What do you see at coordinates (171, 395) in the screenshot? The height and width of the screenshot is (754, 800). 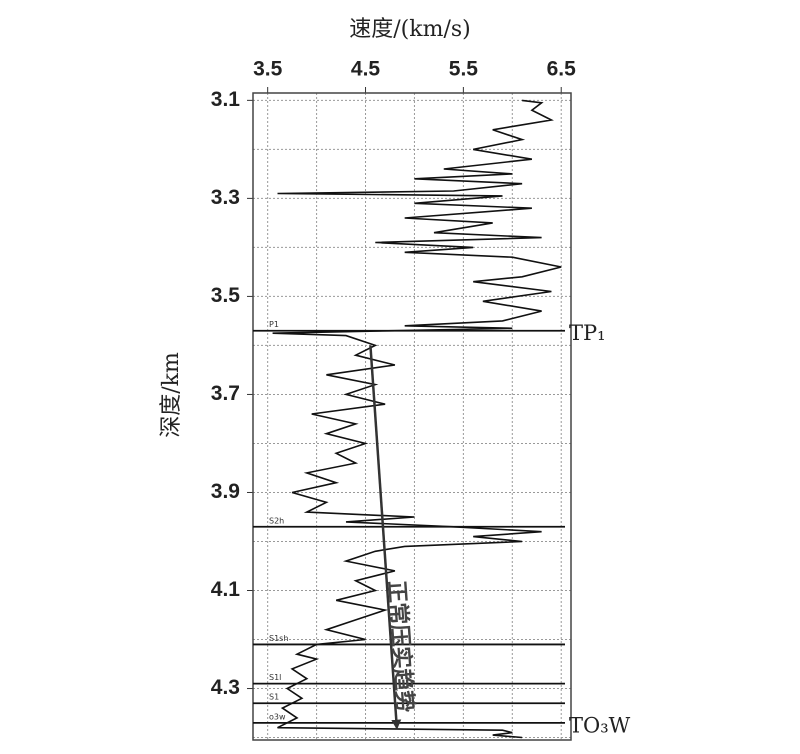 I see `y-axis-title: 深度/km` at bounding box center [171, 395].